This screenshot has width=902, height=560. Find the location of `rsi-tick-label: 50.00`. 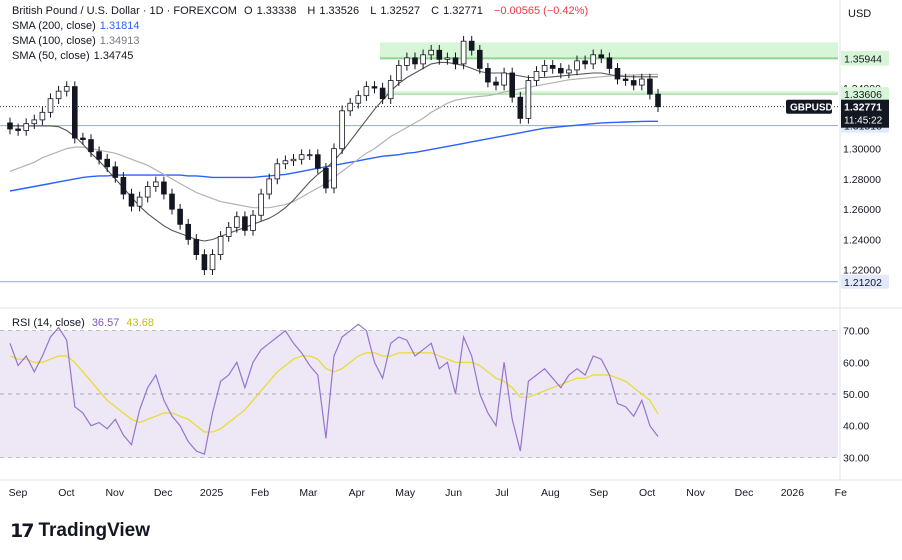

rsi-tick-label: 50.00 is located at coordinates (856, 395).